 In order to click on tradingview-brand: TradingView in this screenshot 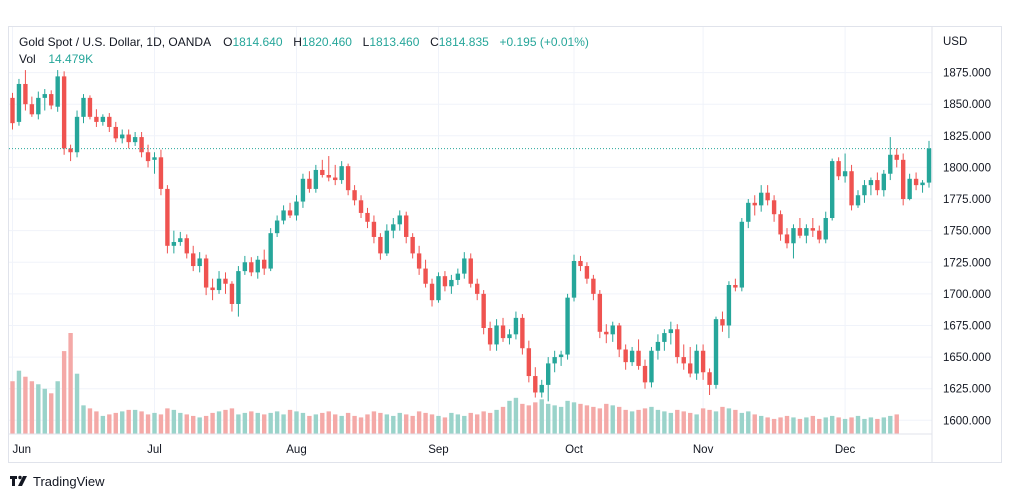, I will do `click(69, 481)`.